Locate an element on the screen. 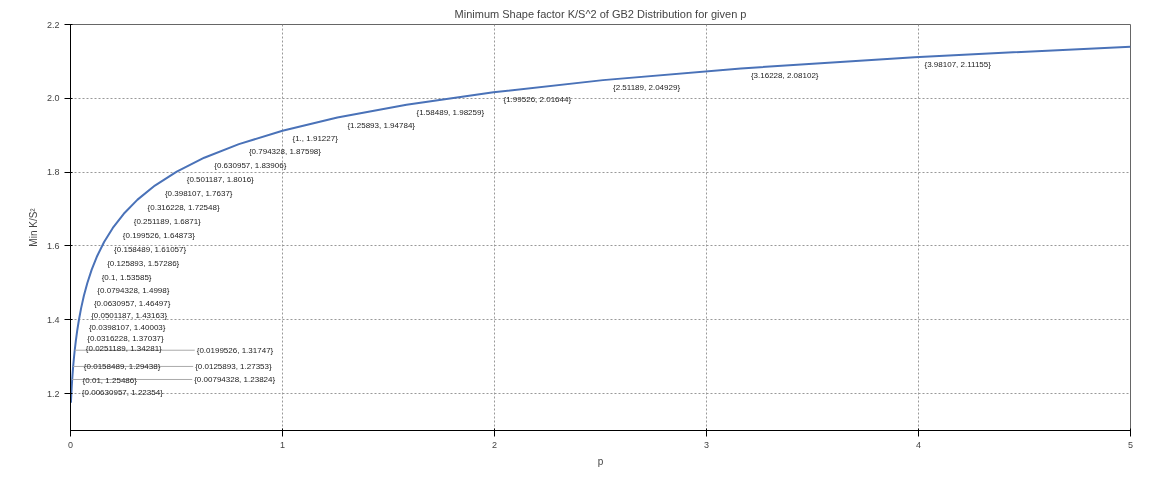 Image resolution: width=1161 pixels, height=484 pixels. y-tick-label: 1.8 is located at coordinates (53, 172).